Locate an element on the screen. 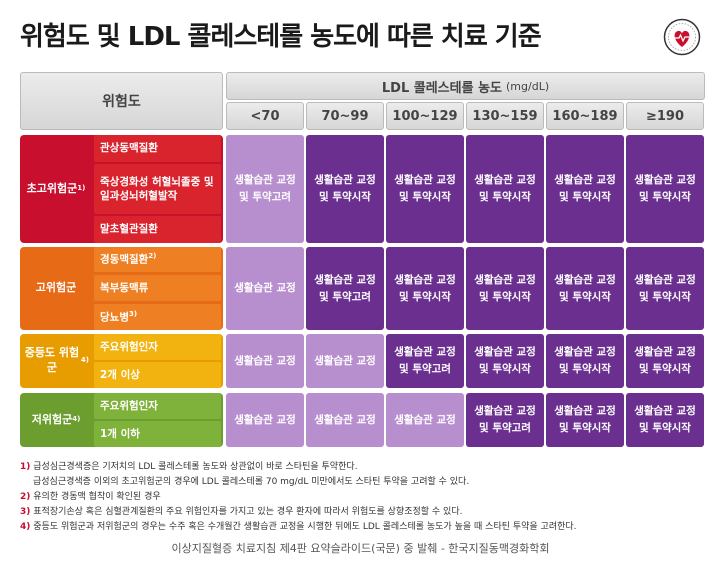 Image resolution: width=721 pixels, height=562 pixels. footnote-line: 2) 유의한 경동맥 협착이 확인된 경우 is located at coordinates (365, 497).